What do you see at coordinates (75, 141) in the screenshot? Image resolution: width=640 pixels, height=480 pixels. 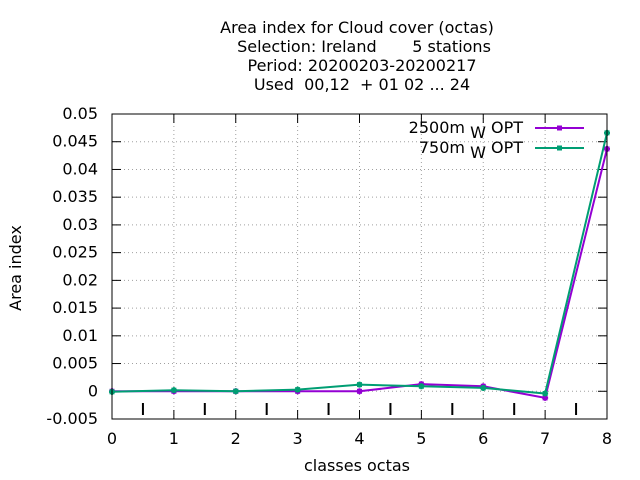 I see `y-tick-label: 0.045` at bounding box center [75, 141].